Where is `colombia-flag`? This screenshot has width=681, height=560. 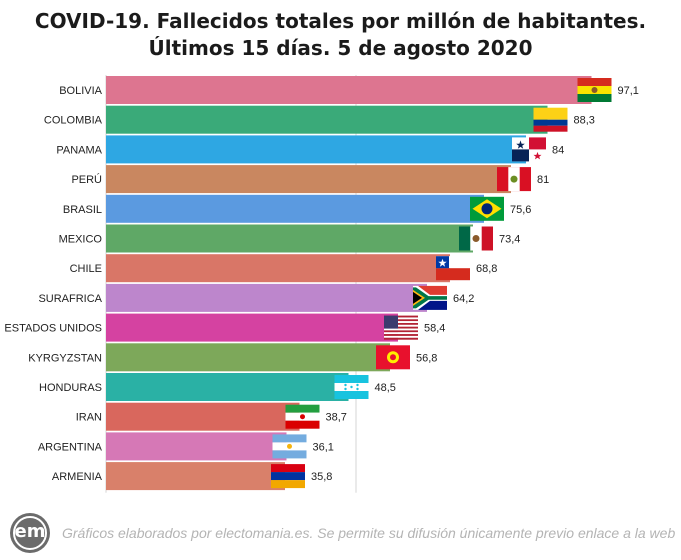
colombia-flag is located at coordinates (550, 119).